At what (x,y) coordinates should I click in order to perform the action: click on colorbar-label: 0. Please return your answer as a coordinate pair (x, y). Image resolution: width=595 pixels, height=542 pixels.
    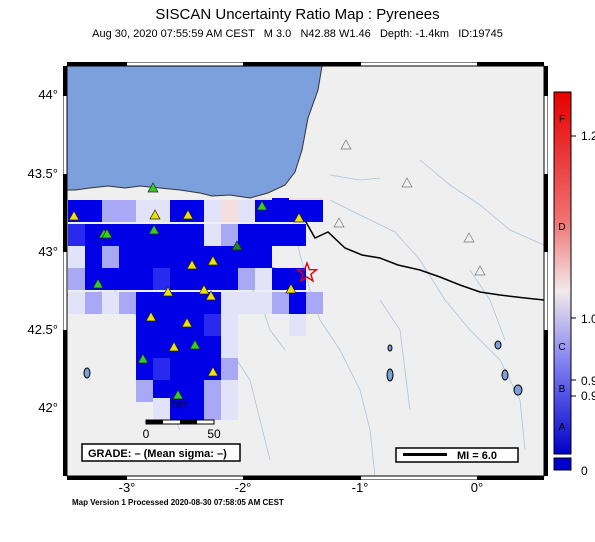
    Looking at the image, I should click on (584, 471).